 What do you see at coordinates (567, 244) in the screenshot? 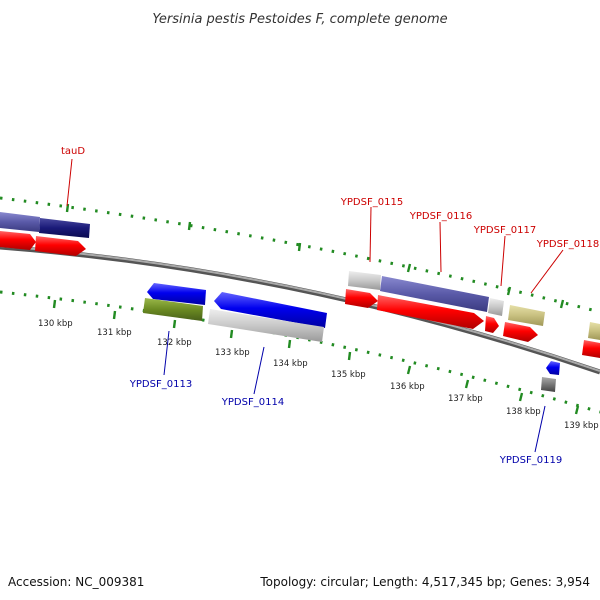
I see `gene-label-YPDSF_0118: YPDSF_0118` at bounding box center [567, 244].